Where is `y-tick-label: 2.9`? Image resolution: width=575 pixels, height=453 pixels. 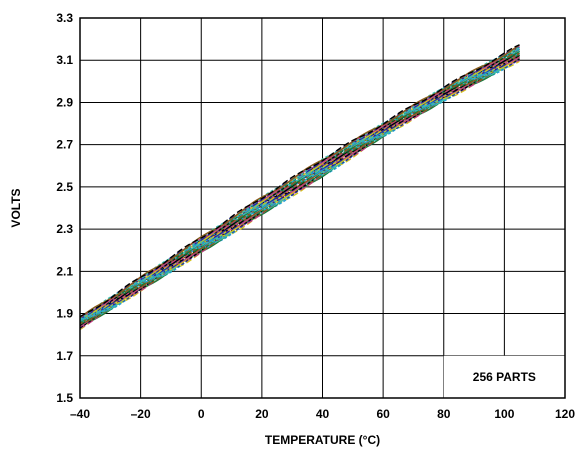
y-tick-label: 2.9 is located at coordinates (64, 102).